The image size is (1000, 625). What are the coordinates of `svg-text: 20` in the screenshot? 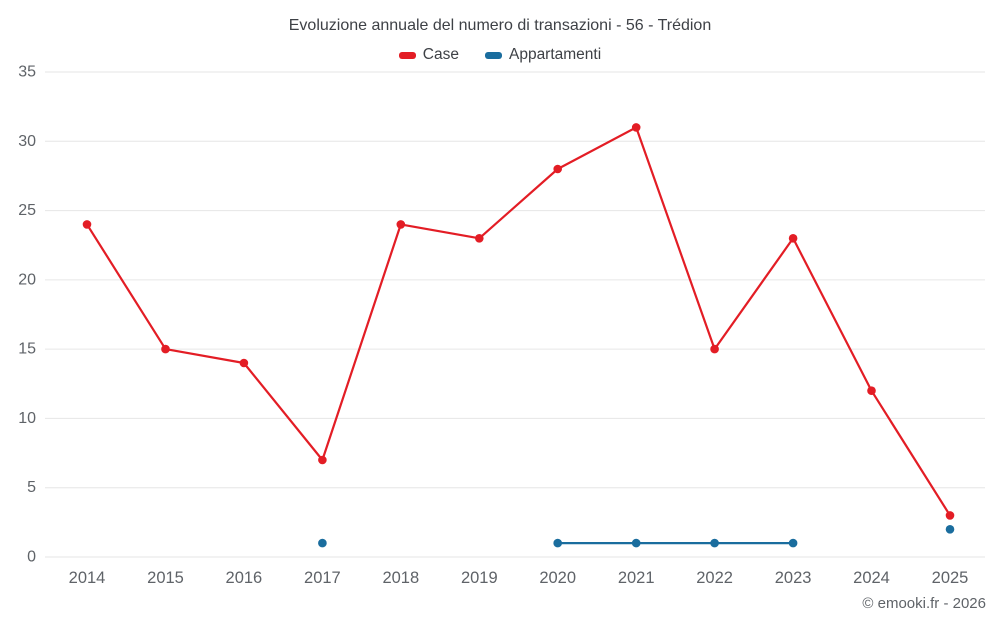 It's located at (27, 279).